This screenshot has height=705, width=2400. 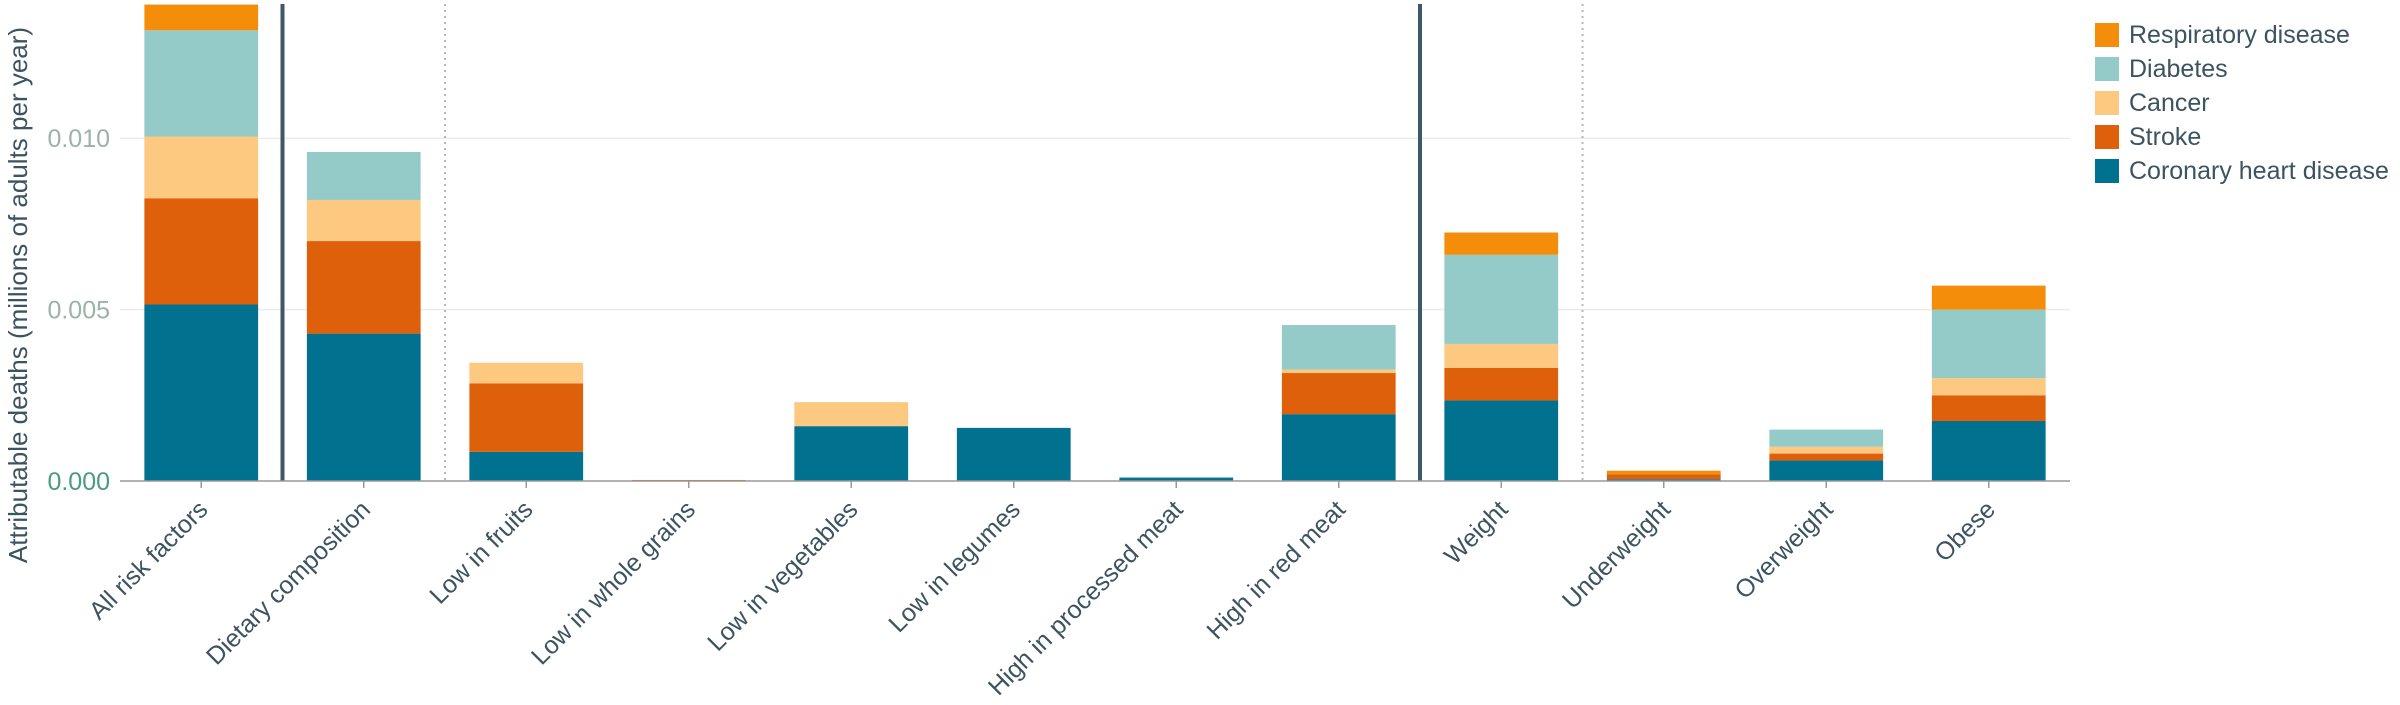 I want to click on x-tick-label: Underweight, so click(x=1616, y=554).